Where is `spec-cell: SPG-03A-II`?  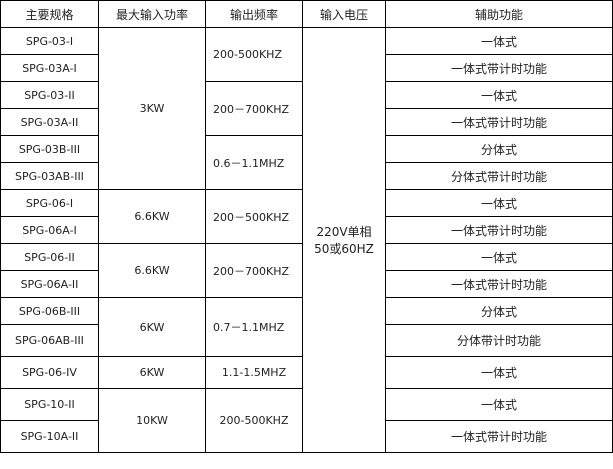 spec-cell: SPG-03A-II is located at coordinates (49, 122).